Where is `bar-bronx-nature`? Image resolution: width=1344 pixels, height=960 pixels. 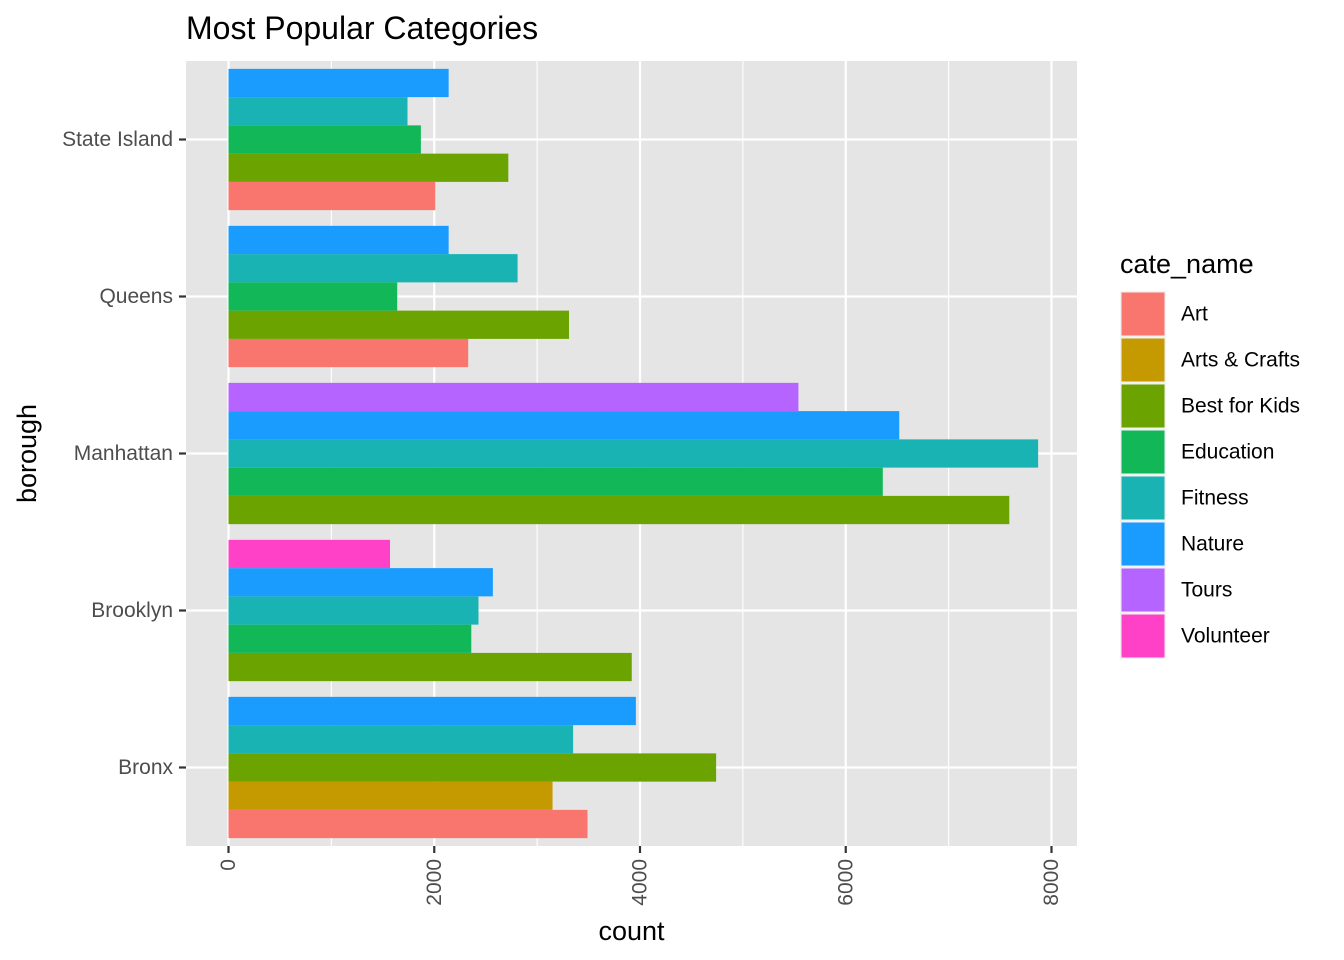 bar-bronx-nature is located at coordinates (432, 711).